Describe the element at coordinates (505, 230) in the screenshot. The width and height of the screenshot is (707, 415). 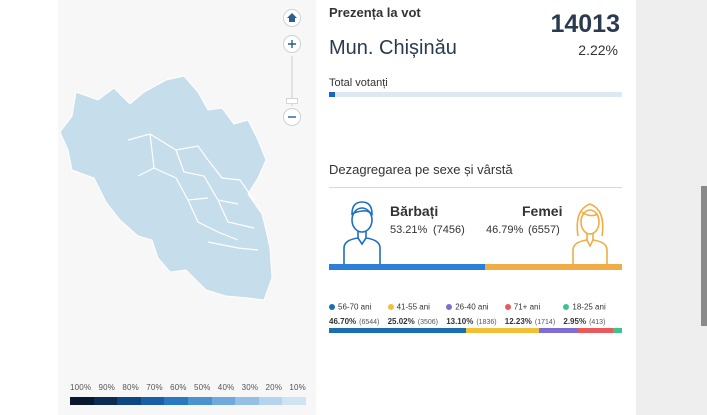
I see `female-percent: 46.79%` at that location.